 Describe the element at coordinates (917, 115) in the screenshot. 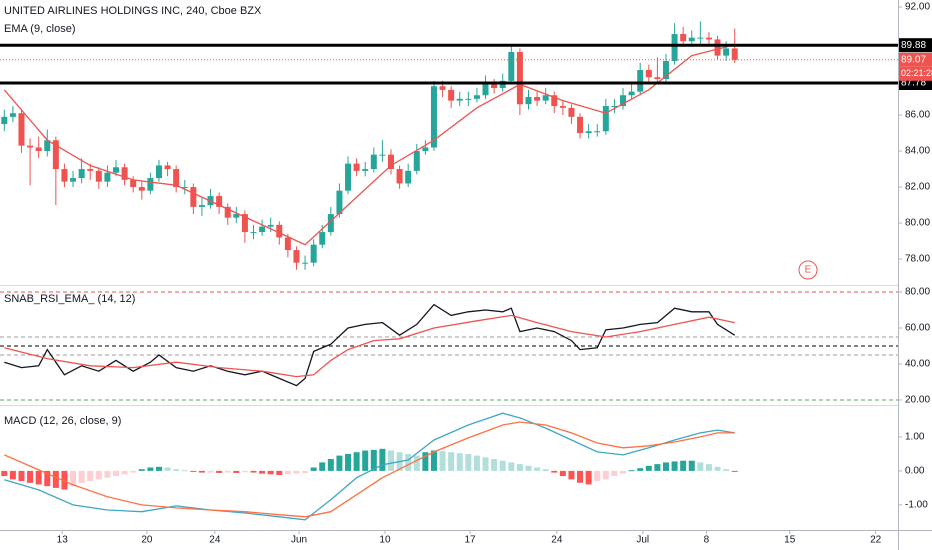

I see `y-tick-label: 86.00` at that location.